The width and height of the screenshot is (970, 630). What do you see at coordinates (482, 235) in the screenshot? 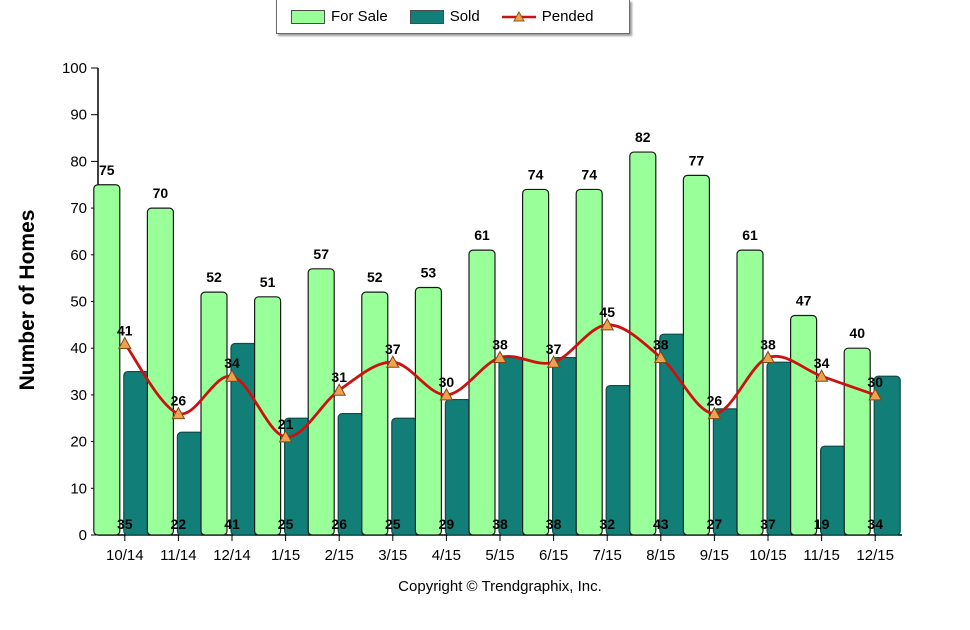
I see `for-sale-value-label: 61` at bounding box center [482, 235].